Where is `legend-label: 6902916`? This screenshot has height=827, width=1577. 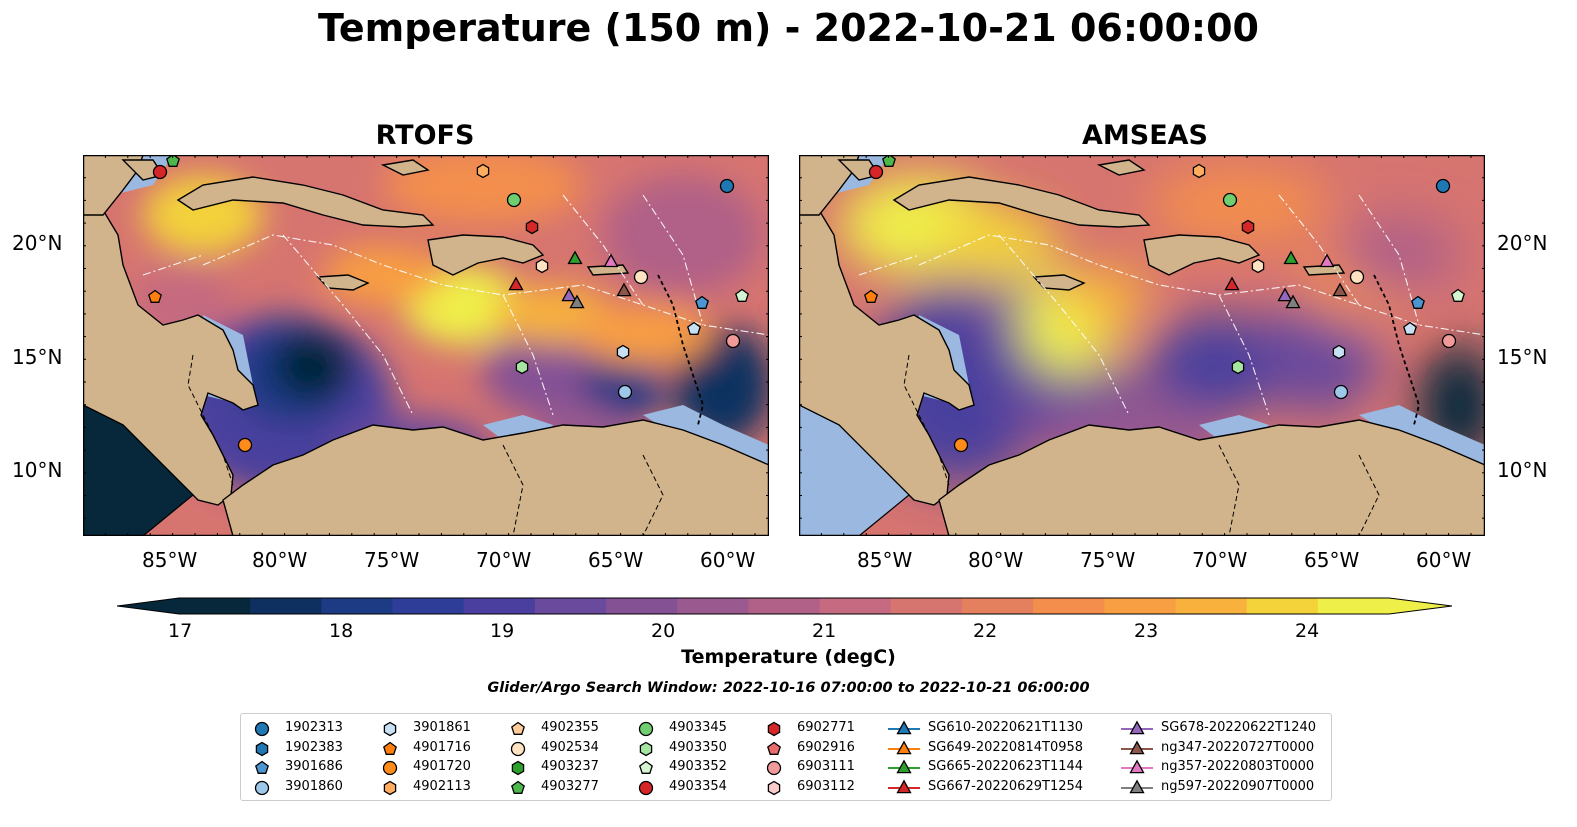 legend-label: 6902916 is located at coordinates (826, 747).